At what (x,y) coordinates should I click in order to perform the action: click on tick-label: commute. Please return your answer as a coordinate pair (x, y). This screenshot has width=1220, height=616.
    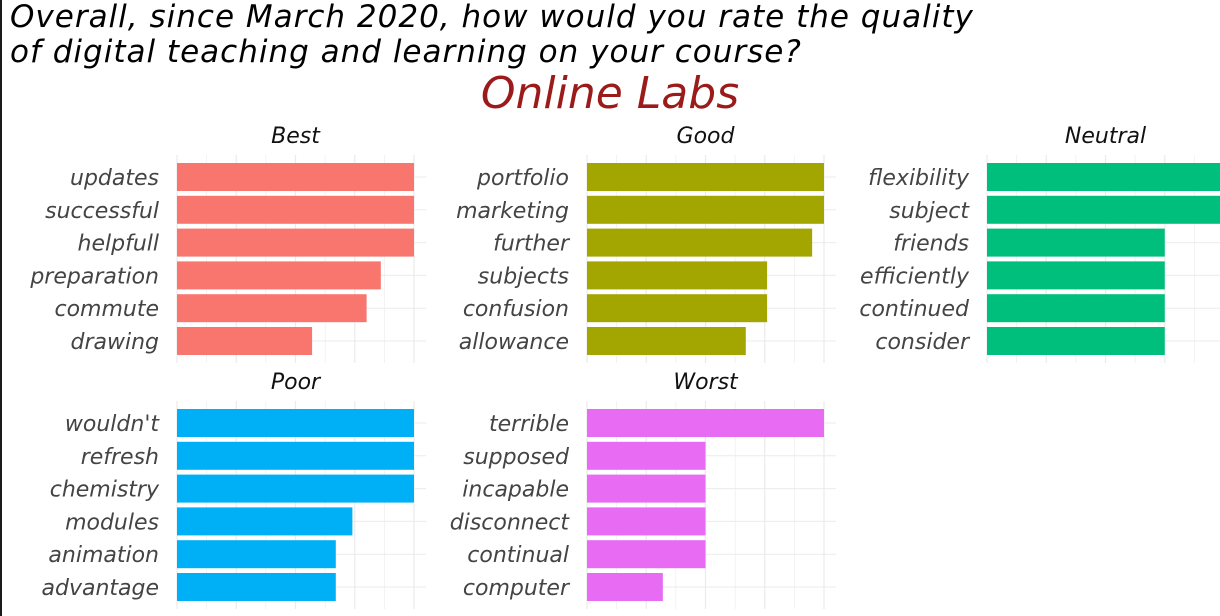
    Looking at the image, I should click on (106, 309).